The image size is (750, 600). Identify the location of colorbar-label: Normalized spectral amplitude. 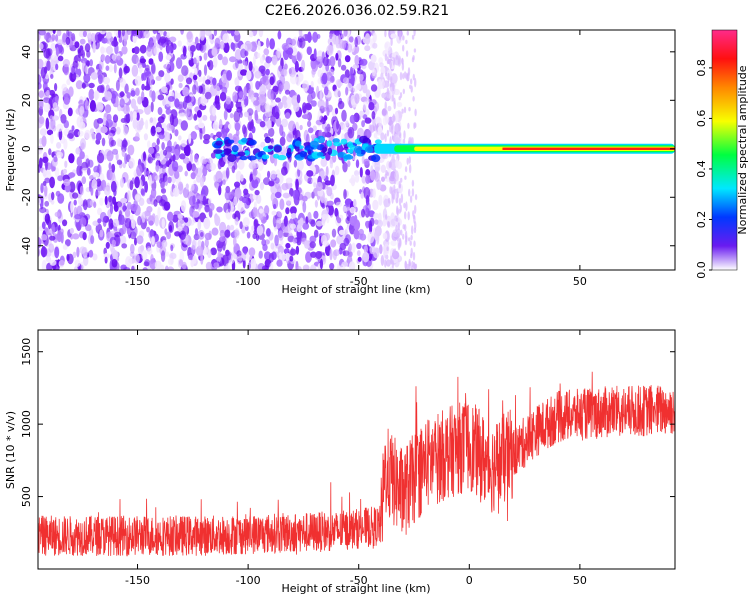
(742, 149).